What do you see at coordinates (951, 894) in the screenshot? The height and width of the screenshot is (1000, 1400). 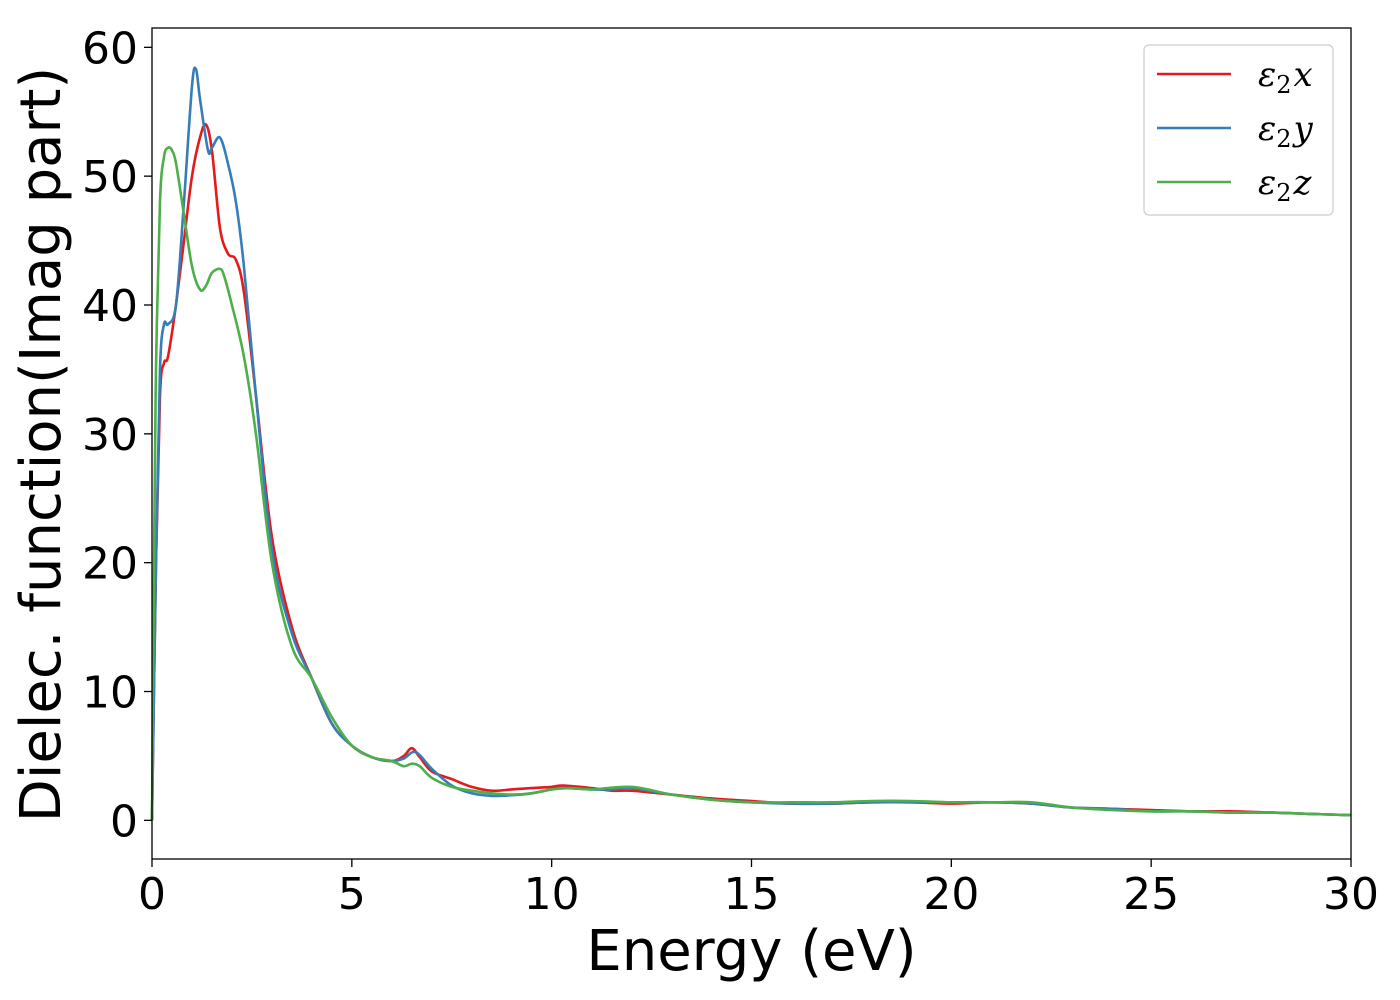 I see `x-tick-label: 20` at bounding box center [951, 894].